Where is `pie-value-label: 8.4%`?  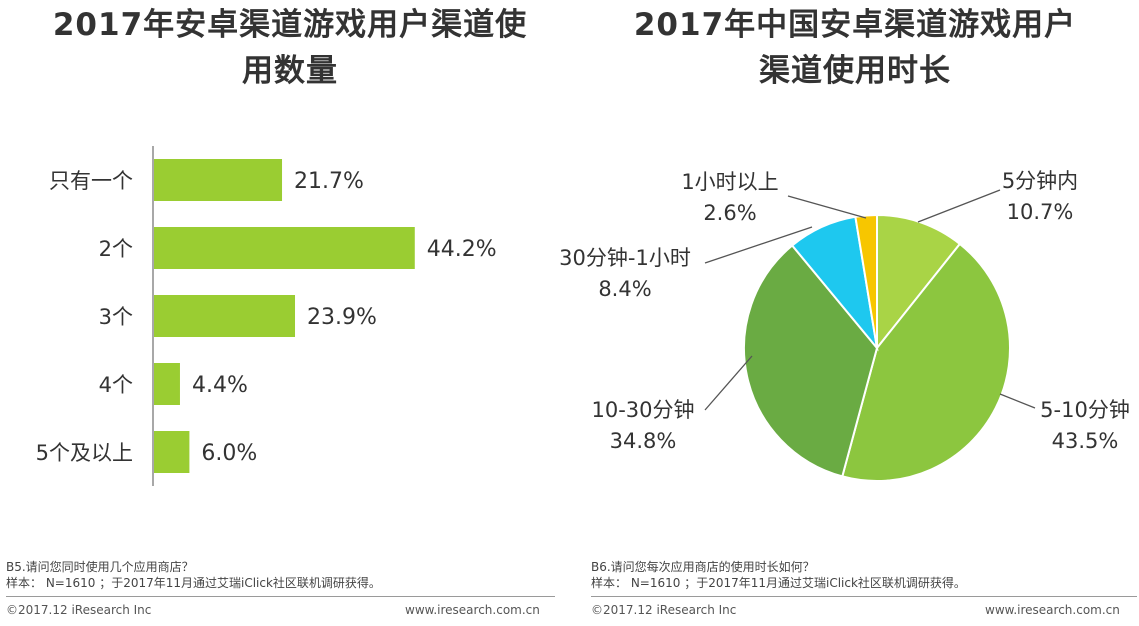
pie-value-label: 8.4% is located at coordinates (624, 289).